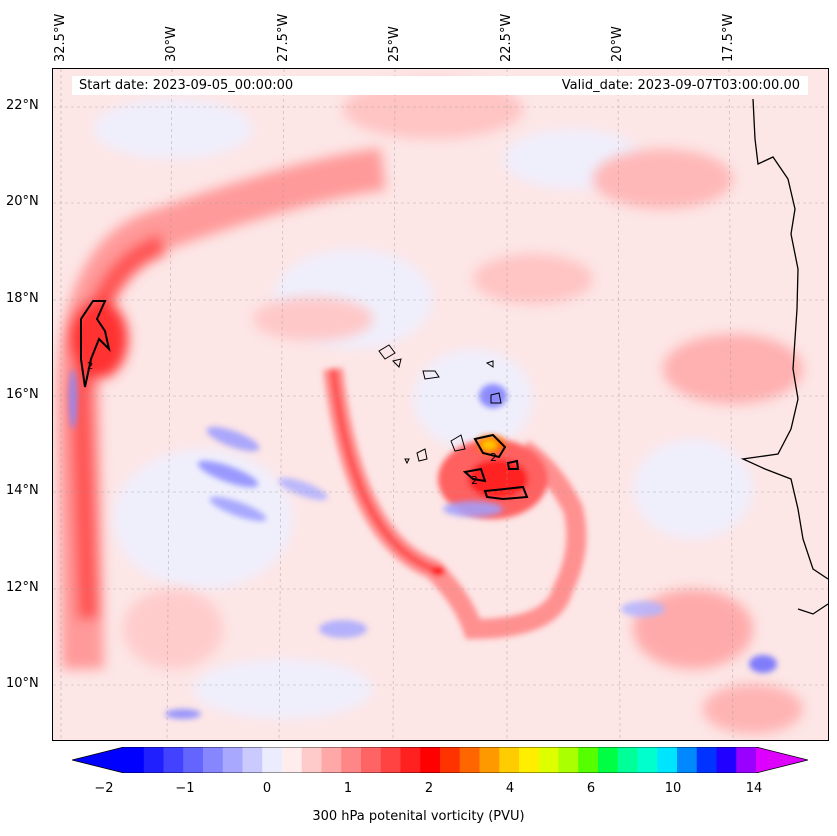 Image resolution: width=837 pixels, height=836 pixels. Describe the element at coordinates (22, 201) in the screenshot. I see `lat-tick-20n: 20°N` at that location.